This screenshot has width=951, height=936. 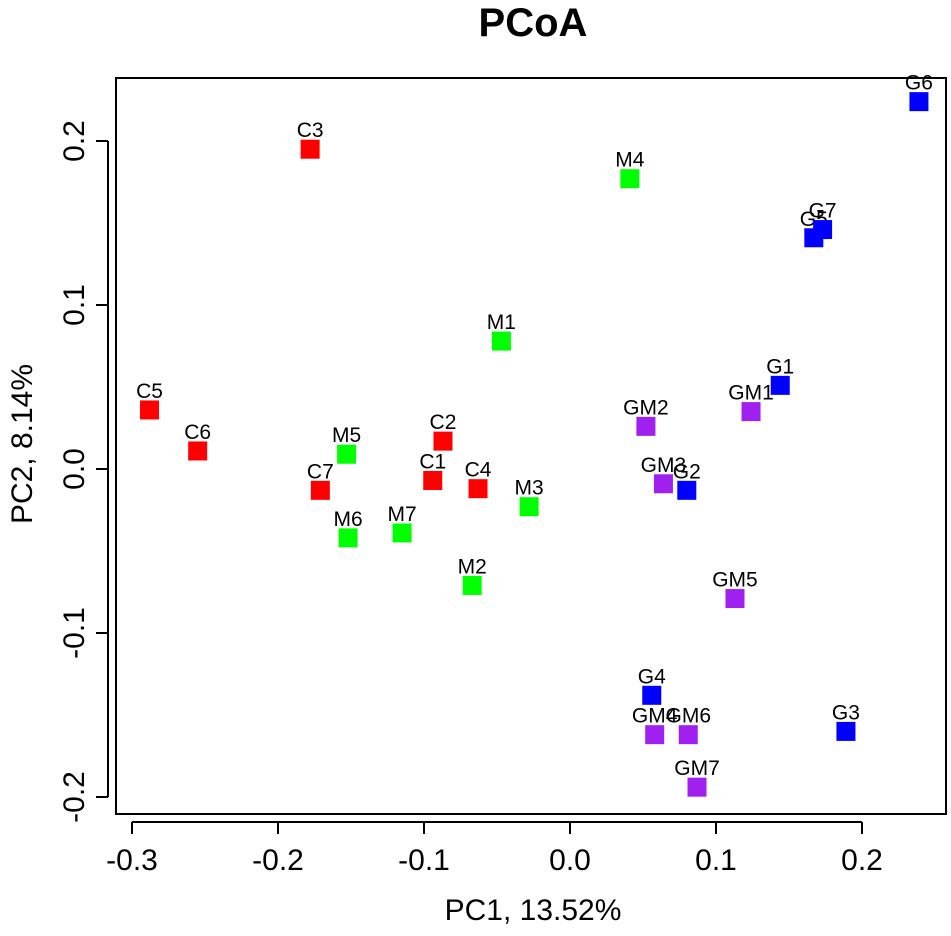 I want to click on x-tick-label: 0.0, so click(x=570, y=860).